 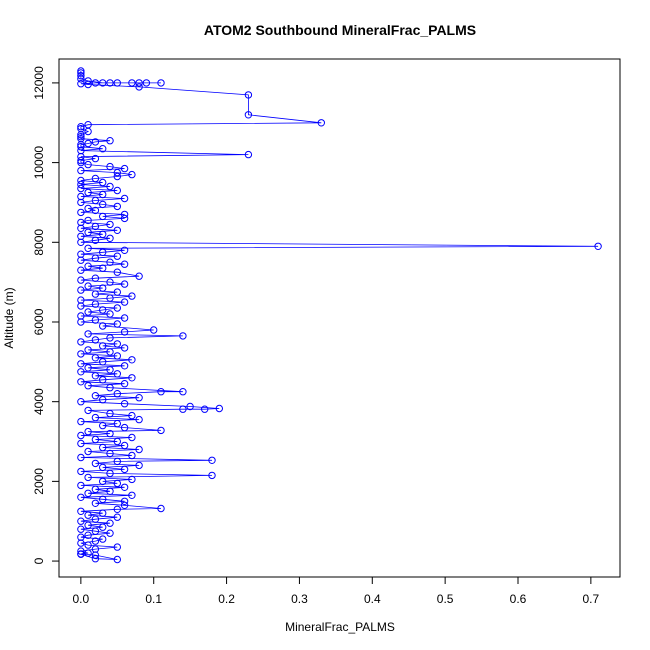 What do you see at coordinates (591, 599) in the screenshot?
I see `x-tick-label: 0.7` at bounding box center [591, 599].